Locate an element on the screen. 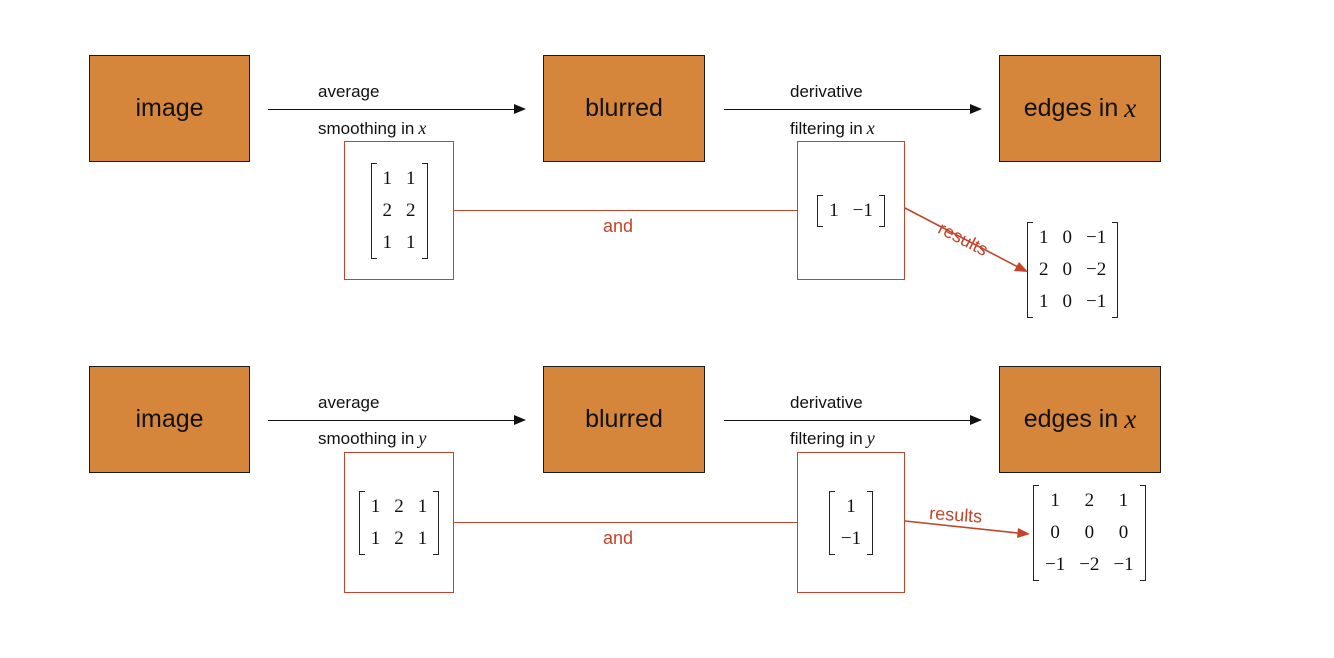  step1-label-bottom: smoothing in y is located at coordinates (372, 438).